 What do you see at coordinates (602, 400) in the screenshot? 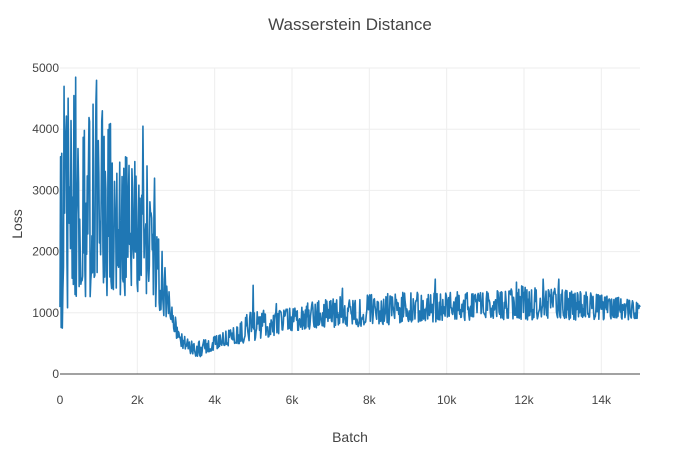
I see `x-tick-label: 14k` at bounding box center [602, 400].